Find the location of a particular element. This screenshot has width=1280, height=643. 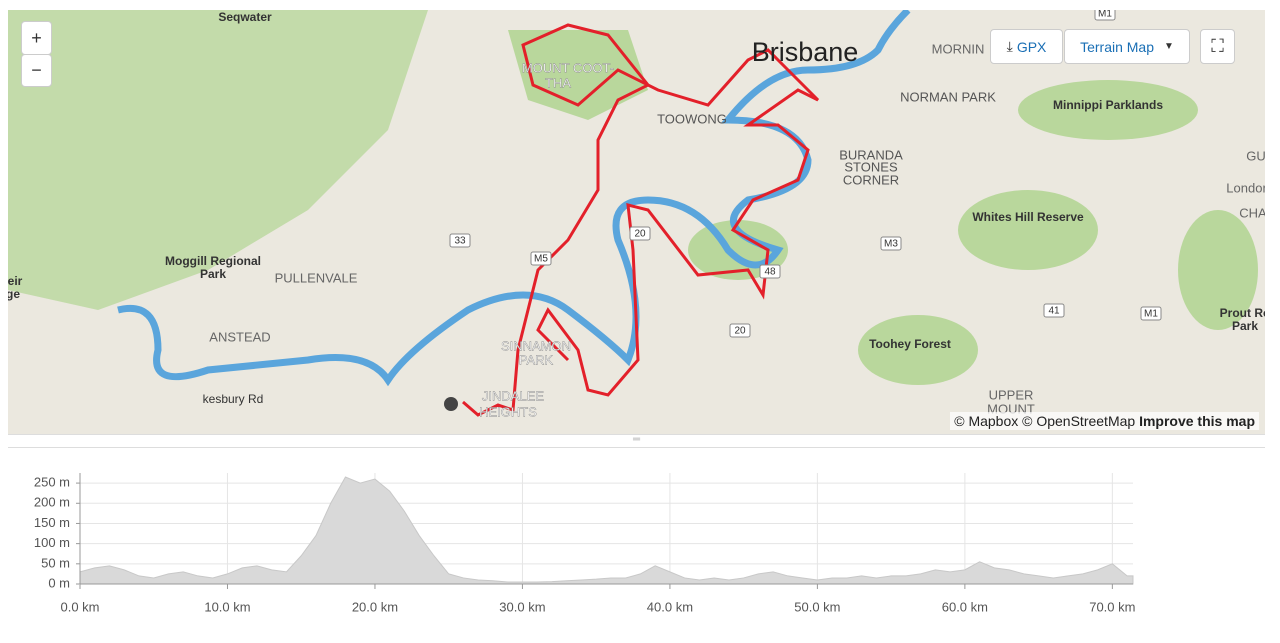

road-shield-label: M5 is located at coordinates (541, 259).